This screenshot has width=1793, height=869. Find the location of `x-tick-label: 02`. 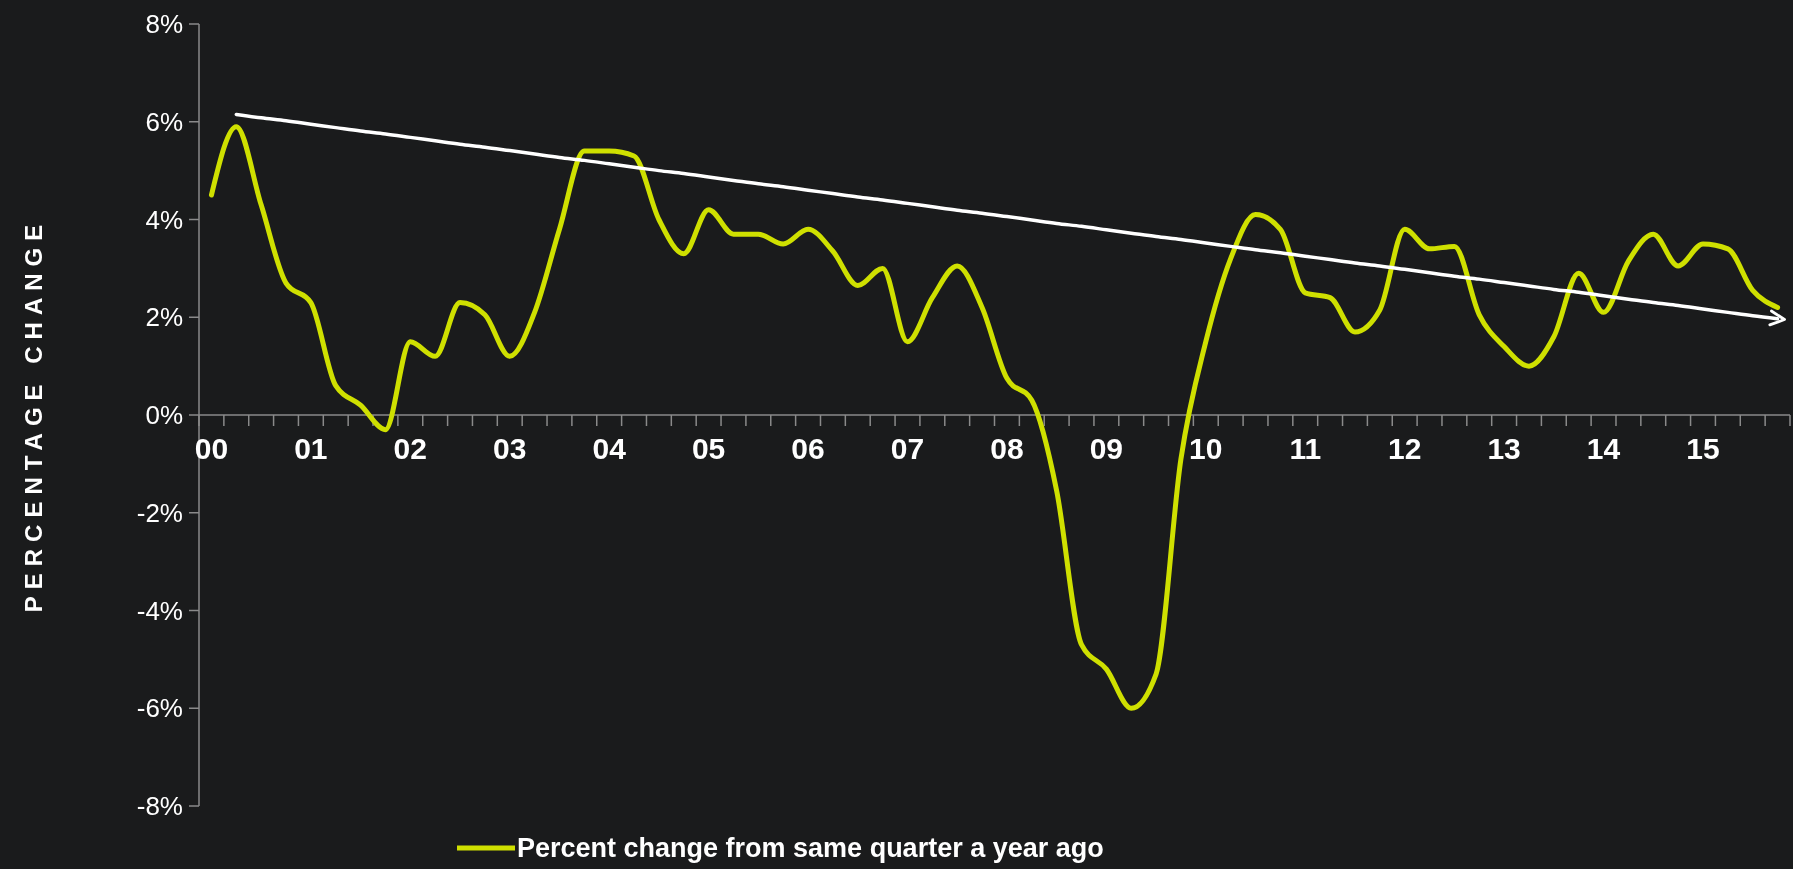

x-tick-label: 02 is located at coordinates (410, 448).